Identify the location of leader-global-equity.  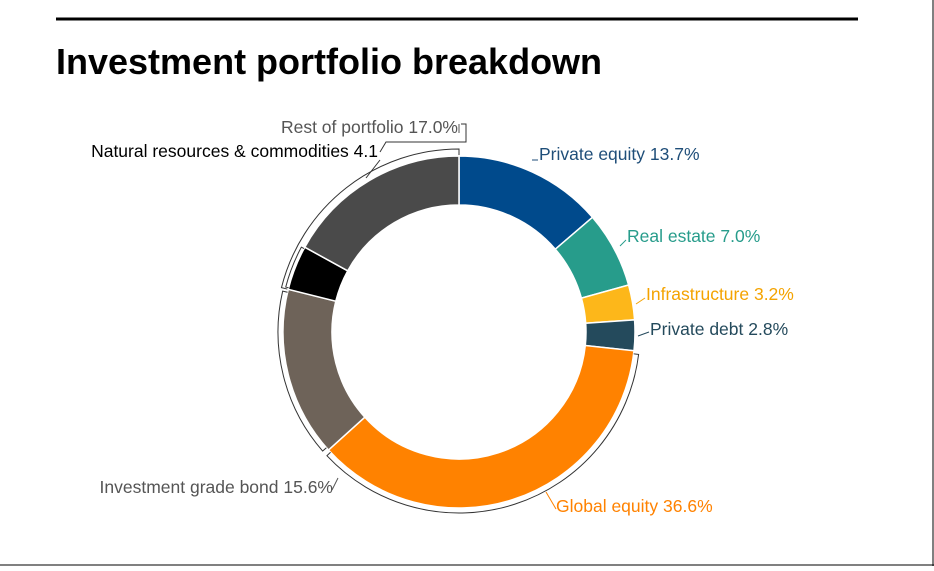
(551, 500).